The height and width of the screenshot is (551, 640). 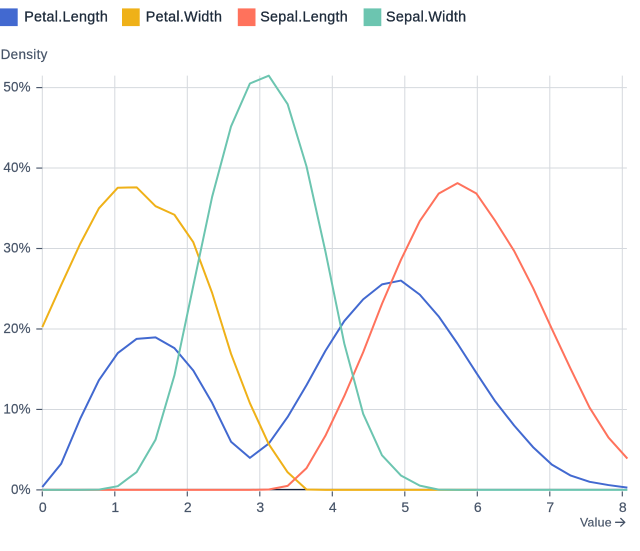 What do you see at coordinates (550, 507) in the screenshot?
I see `svg-text: 7` at bounding box center [550, 507].